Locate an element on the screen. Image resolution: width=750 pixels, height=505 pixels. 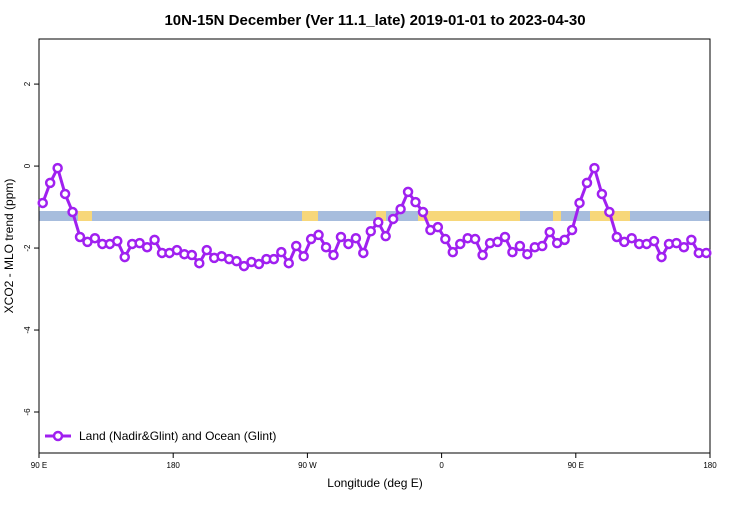
y-tick-label: 0 is located at coordinates (27, 165).